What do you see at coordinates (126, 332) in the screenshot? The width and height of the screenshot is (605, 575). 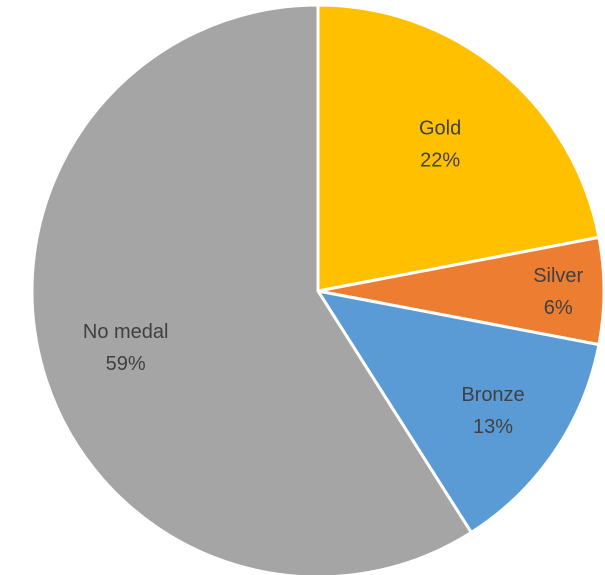 I see `slice-label-no-medal: No medal` at bounding box center [126, 332].